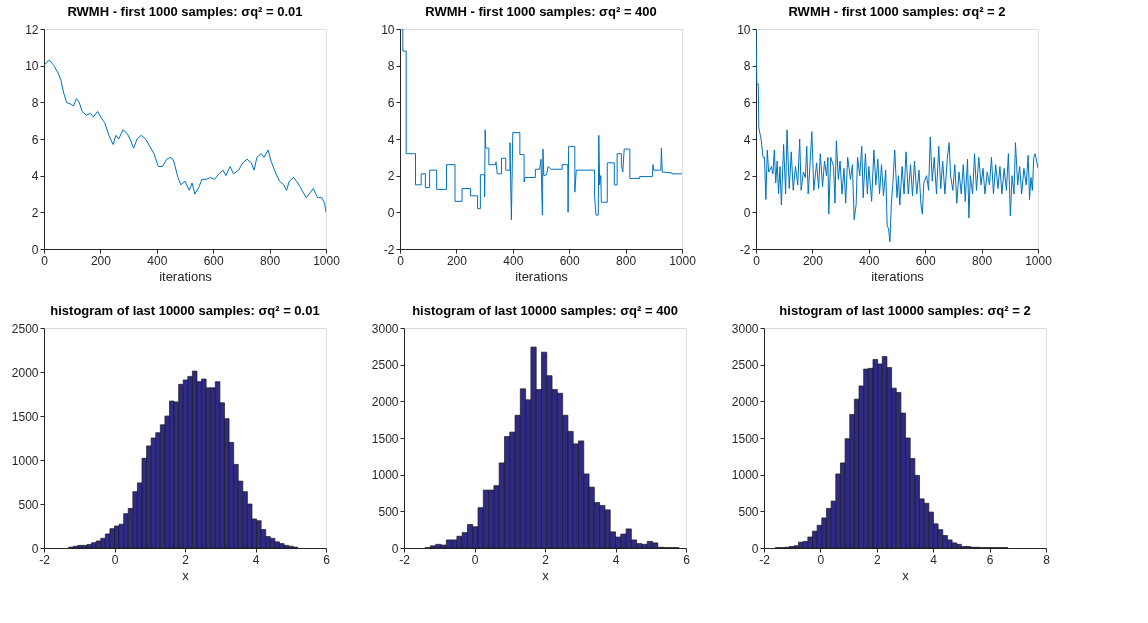  I want to click on chart-title: histogram of last 10000 samples: σq² = 400, so click(545, 310).